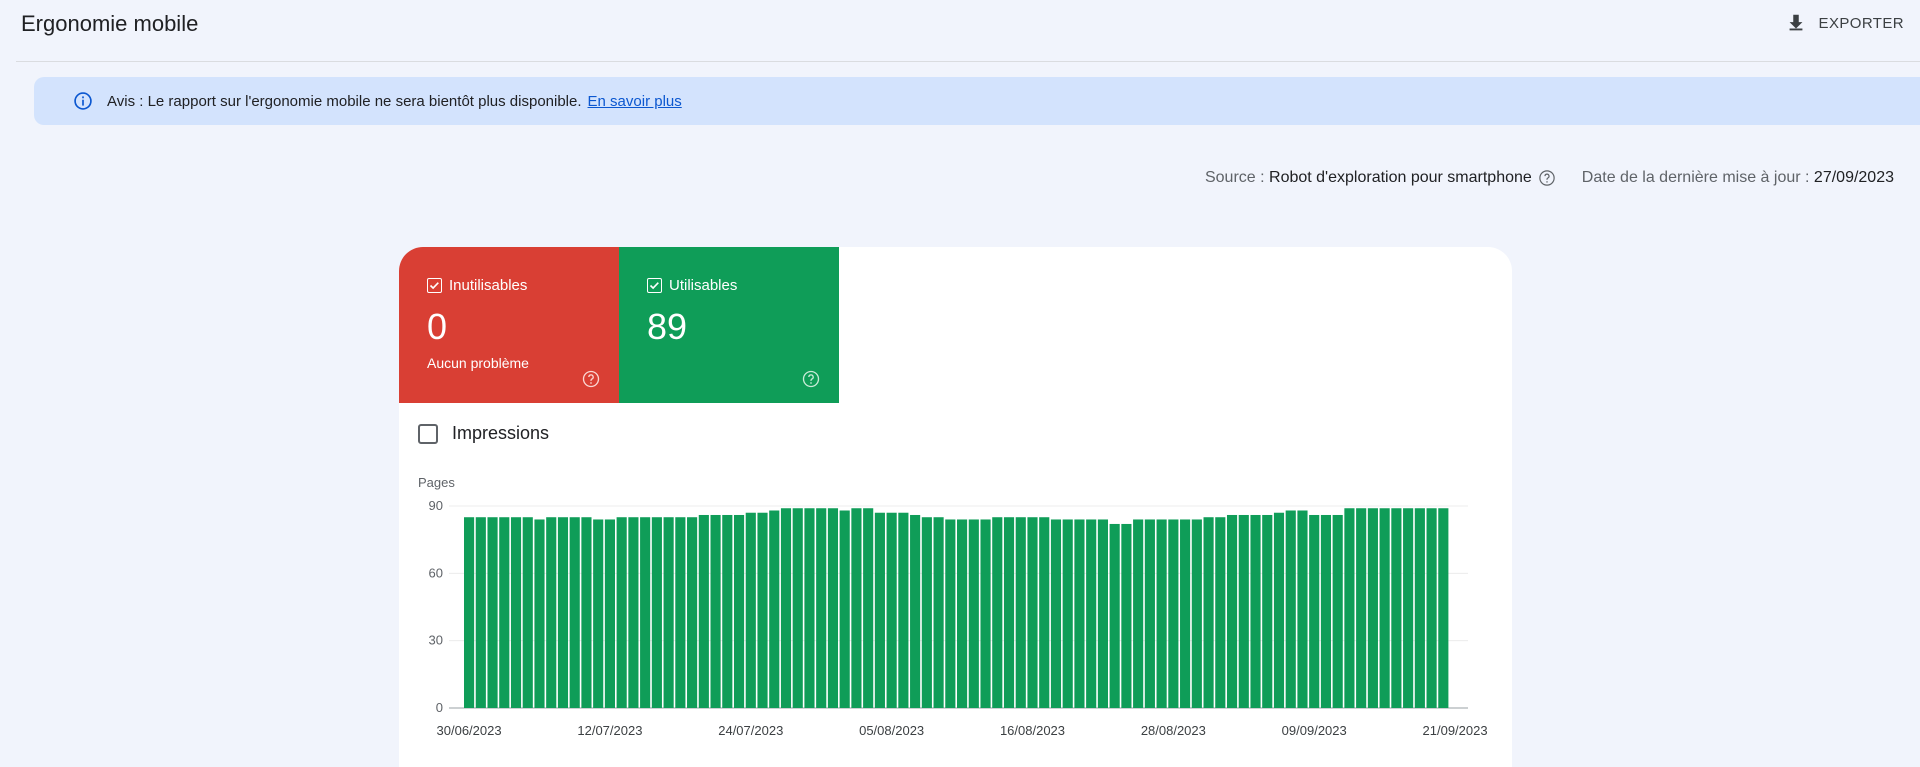 This screenshot has height=767, width=1920. I want to click on download-icon, so click(1795, 22).